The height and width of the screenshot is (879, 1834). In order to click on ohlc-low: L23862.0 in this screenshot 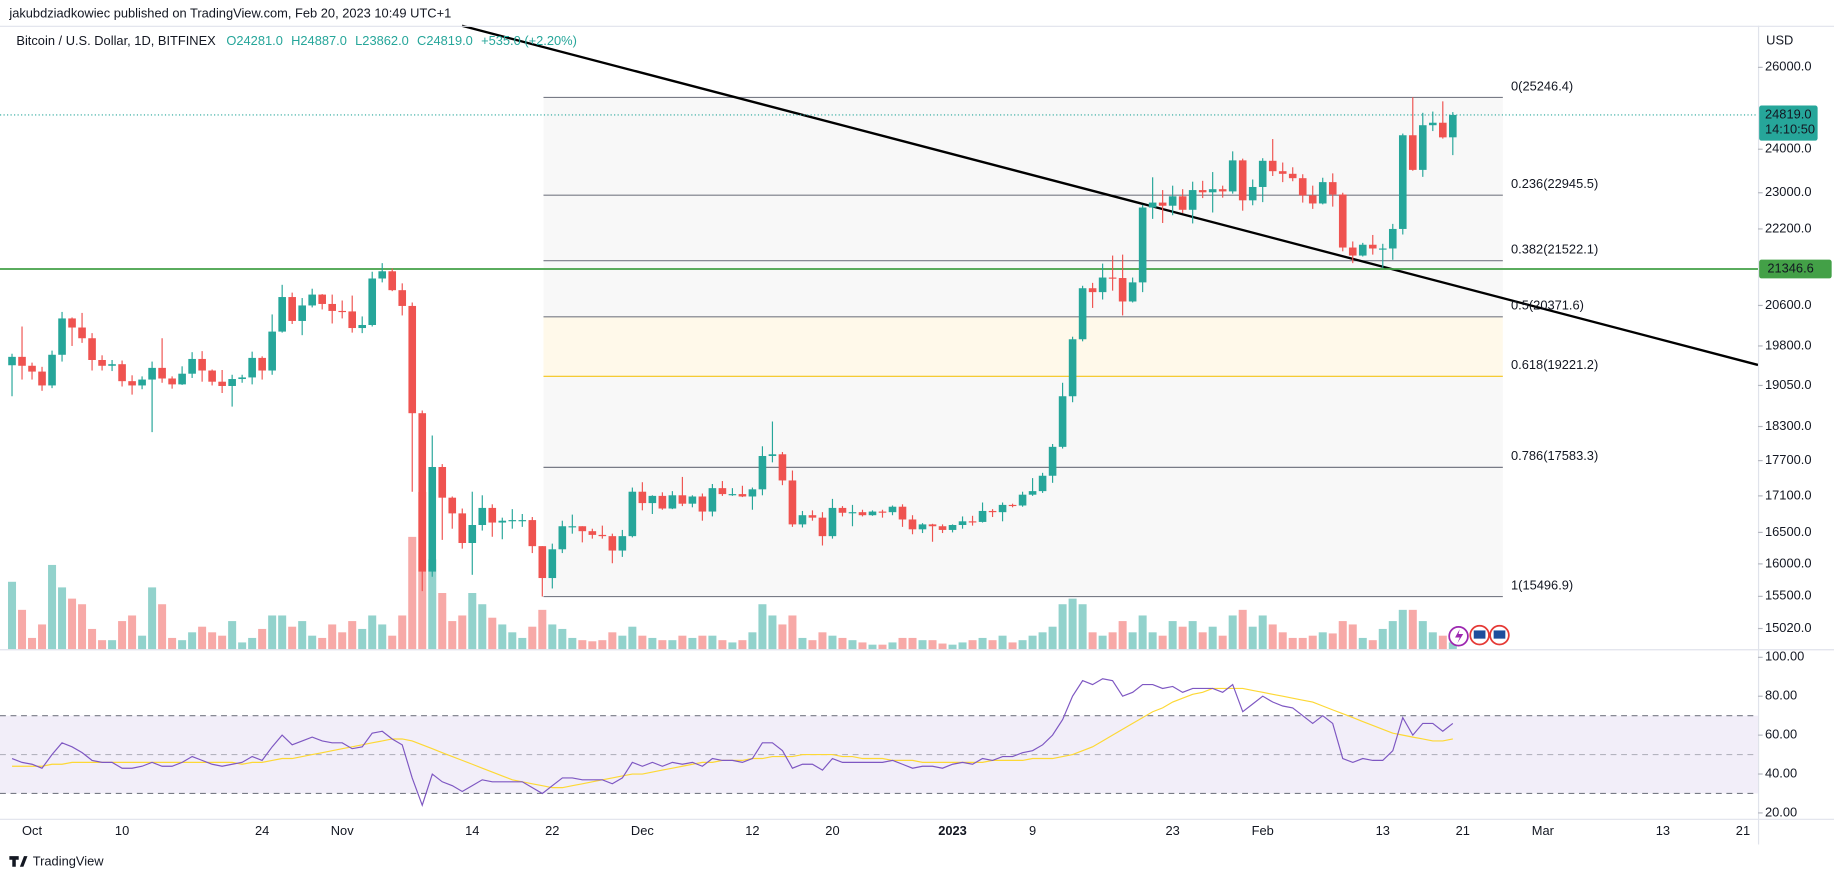, I will do `click(382, 41)`.